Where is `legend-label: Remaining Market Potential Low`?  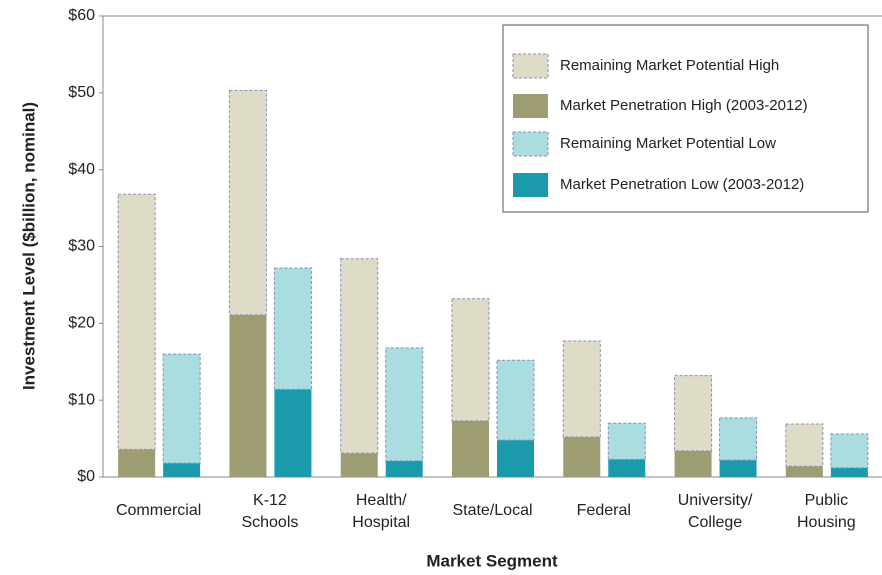
legend-label: Remaining Market Potential Low is located at coordinates (668, 143).